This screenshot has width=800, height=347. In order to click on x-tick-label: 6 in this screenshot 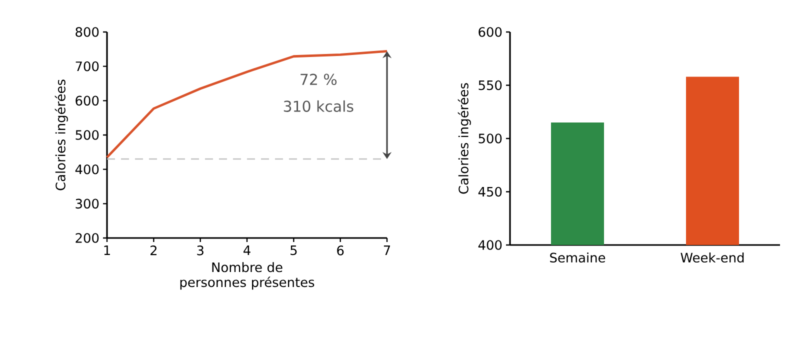, I will do `click(340, 251)`.